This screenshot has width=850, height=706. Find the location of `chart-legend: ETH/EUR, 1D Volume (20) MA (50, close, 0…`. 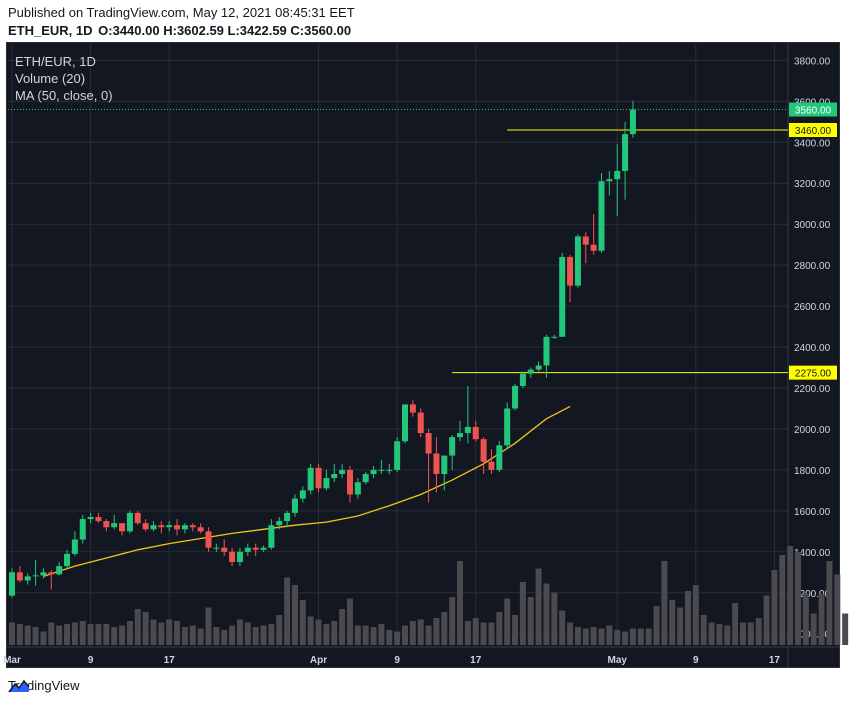

chart-legend: ETH/EUR, 1D Volume (20) MA (50, close, 0… is located at coordinates (64, 78).